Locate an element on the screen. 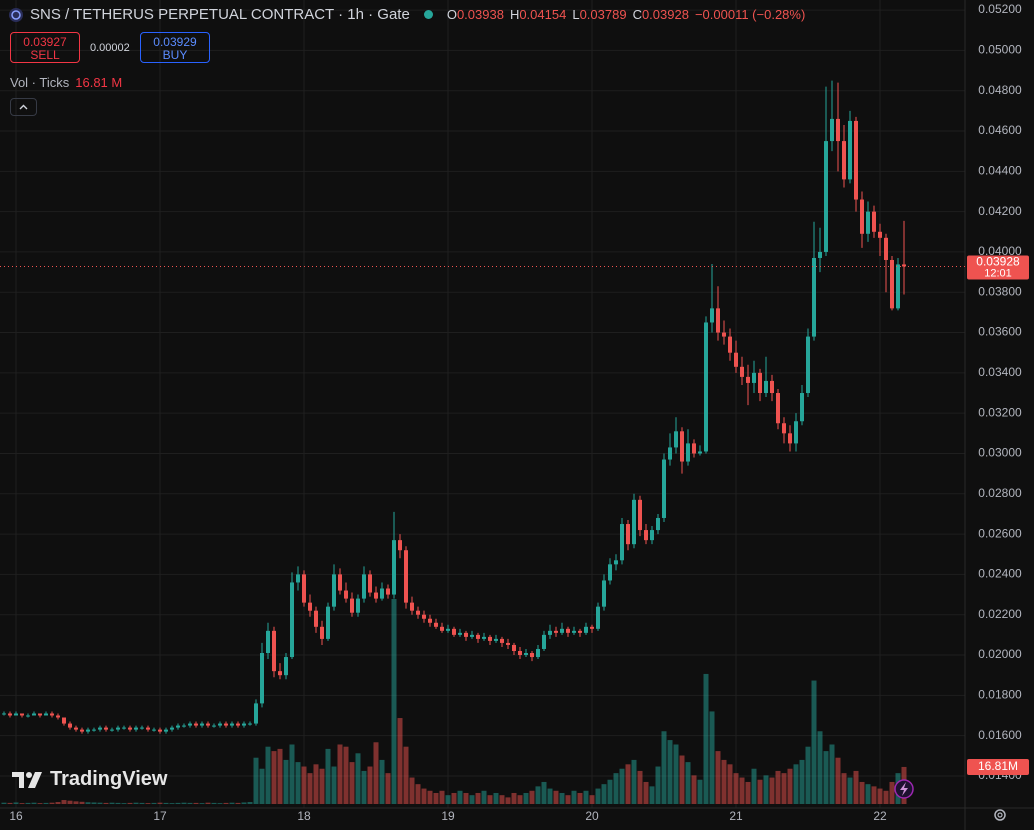 This screenshot has height=830, width=1034. ohlc-key: C is located at coordinates (637, 14).